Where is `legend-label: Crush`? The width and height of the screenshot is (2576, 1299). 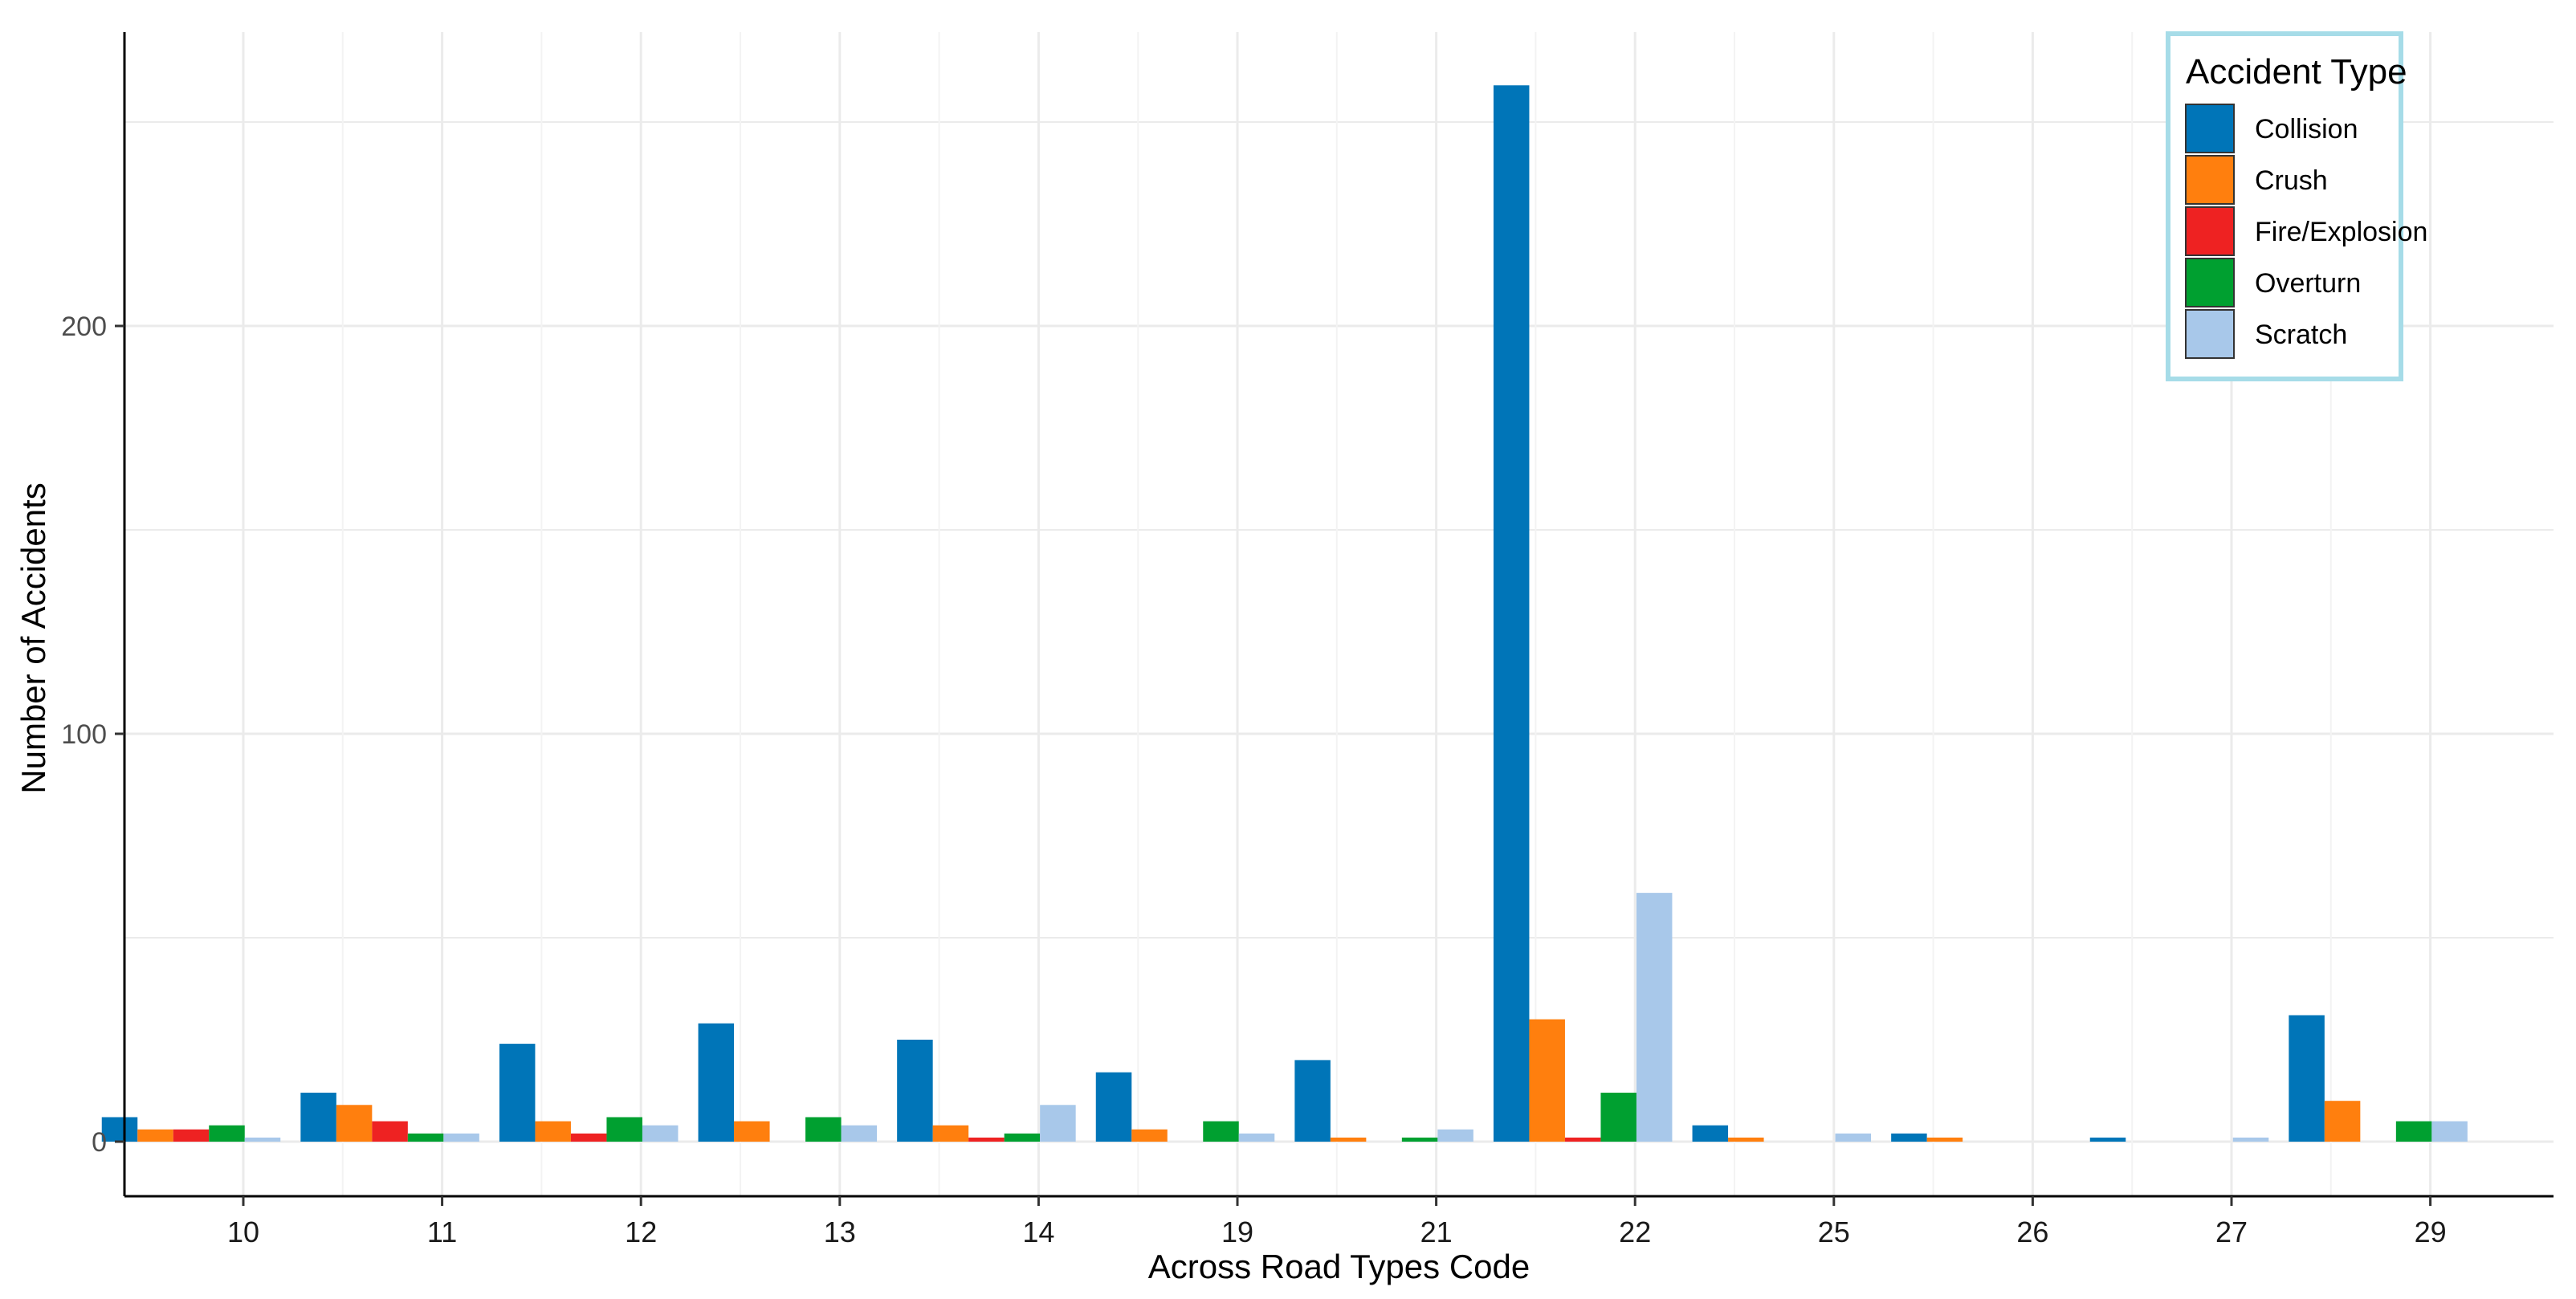
legend-label: Crush is located at coordinates (2291, 180).